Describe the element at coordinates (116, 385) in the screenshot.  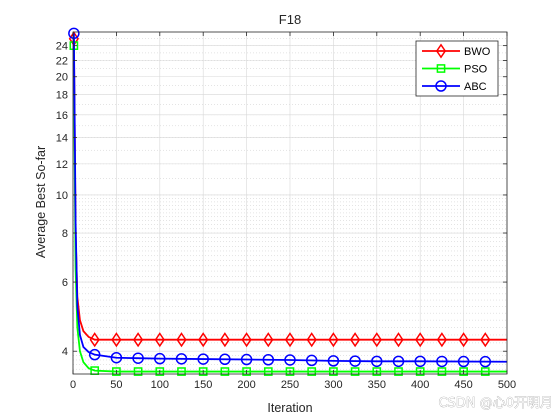
I see `x-tick-label: 50` at that location.